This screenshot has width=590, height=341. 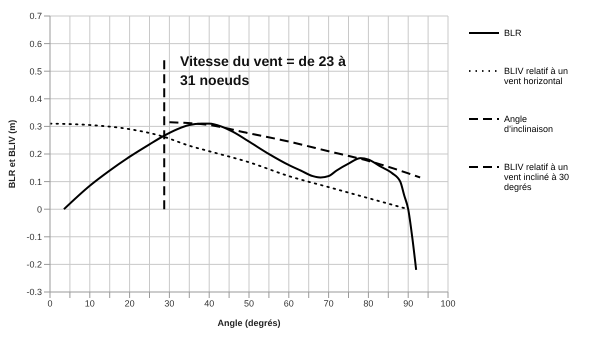 What do you see at coordinates (89, 303) in the screenshot?
I see `x-tick-label: 10` at bounding box center [89, 303].